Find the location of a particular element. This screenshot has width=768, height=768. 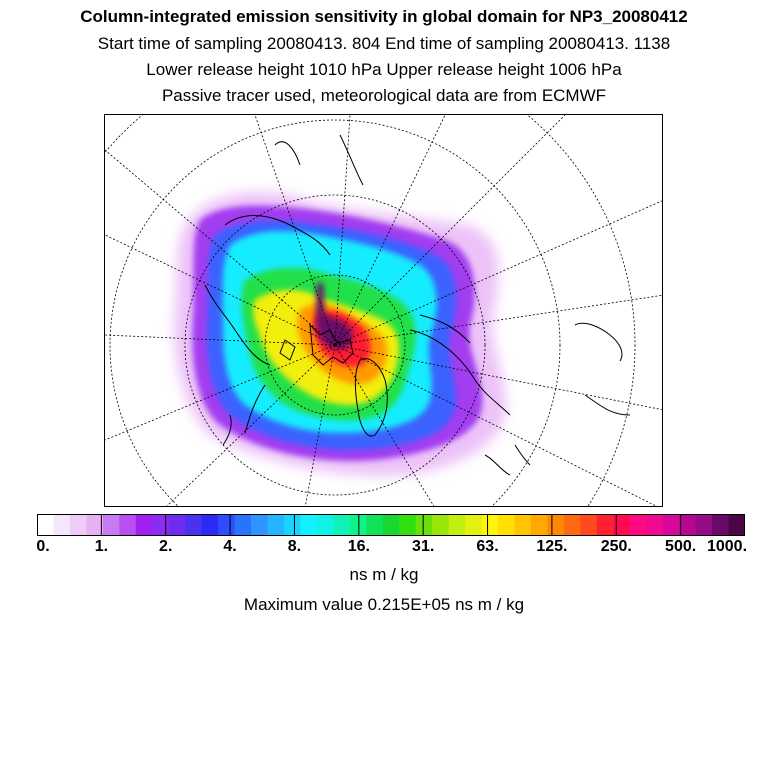

colorbar-svg is located at coordinates (391, 525).